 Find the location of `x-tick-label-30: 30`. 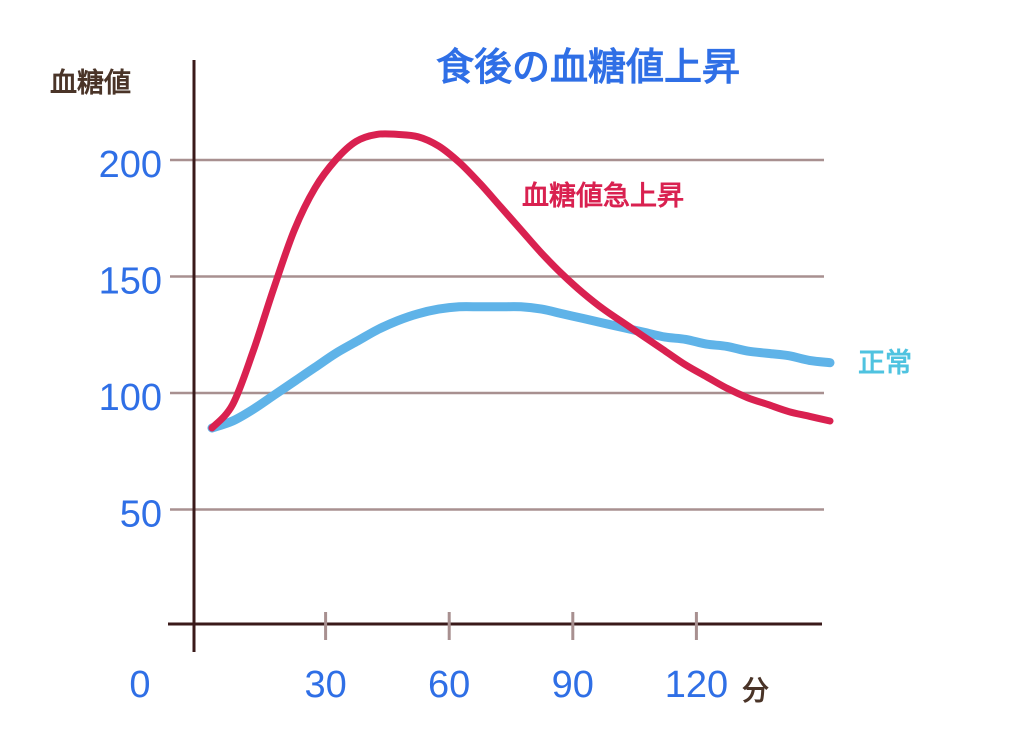

x-tick-label-30: 30 is located at coordinates (325, 685).